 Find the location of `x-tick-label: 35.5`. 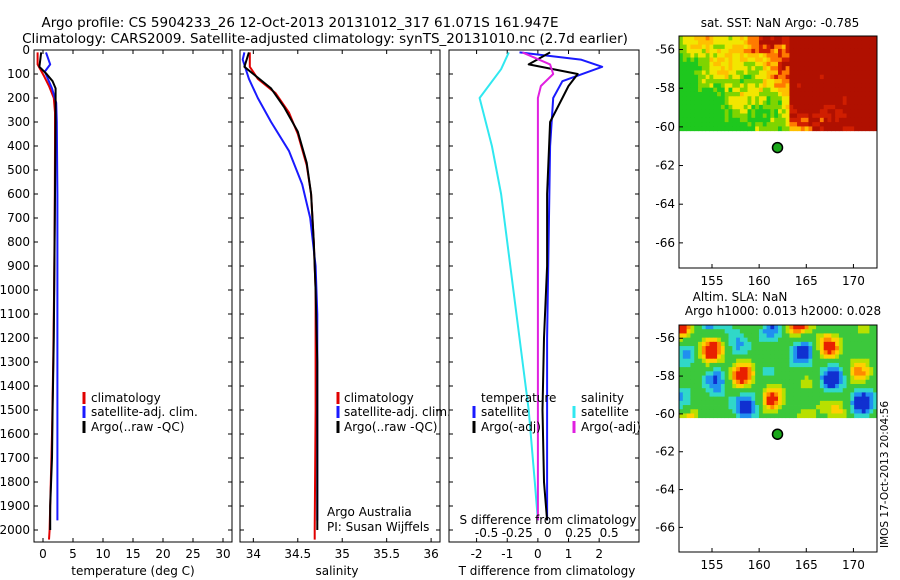

x-tick-label: 35.5 is located at coordinates (386, 554).